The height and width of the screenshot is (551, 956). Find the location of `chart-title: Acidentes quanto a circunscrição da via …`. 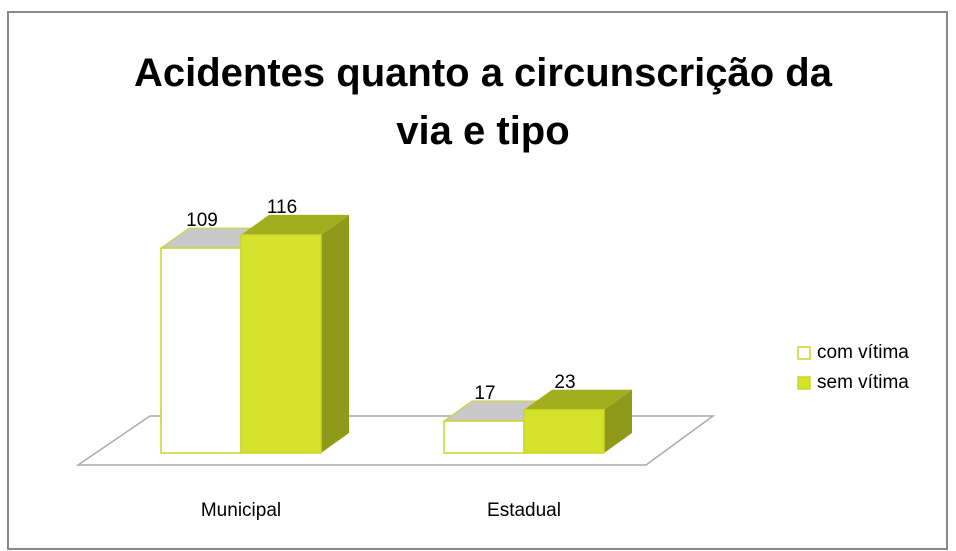

chart-title: Acidentes quanto a circunscrição da via … is located at coordinates (483, 102).